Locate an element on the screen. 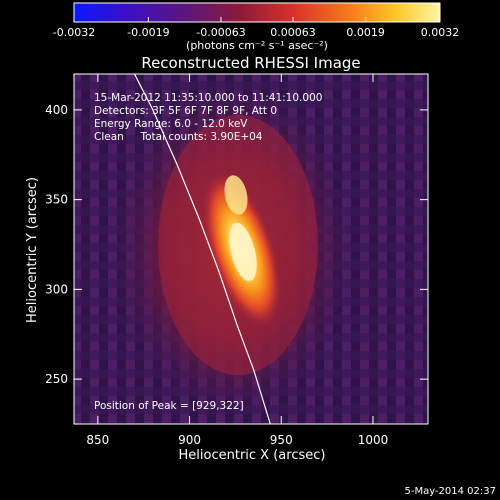  colorbar-tick-label: 0.0019 is located at coordinates (365, 32).